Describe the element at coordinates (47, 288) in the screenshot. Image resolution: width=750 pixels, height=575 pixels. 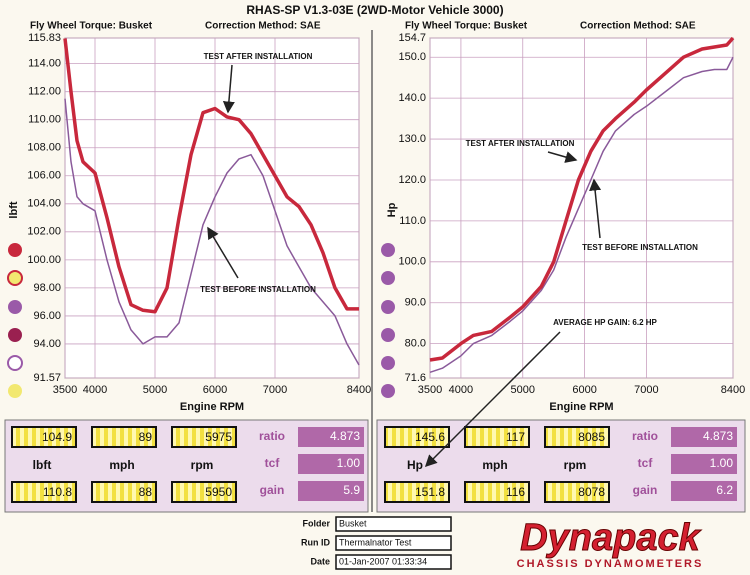
I see `y-tick-label: 98.00` at that location.